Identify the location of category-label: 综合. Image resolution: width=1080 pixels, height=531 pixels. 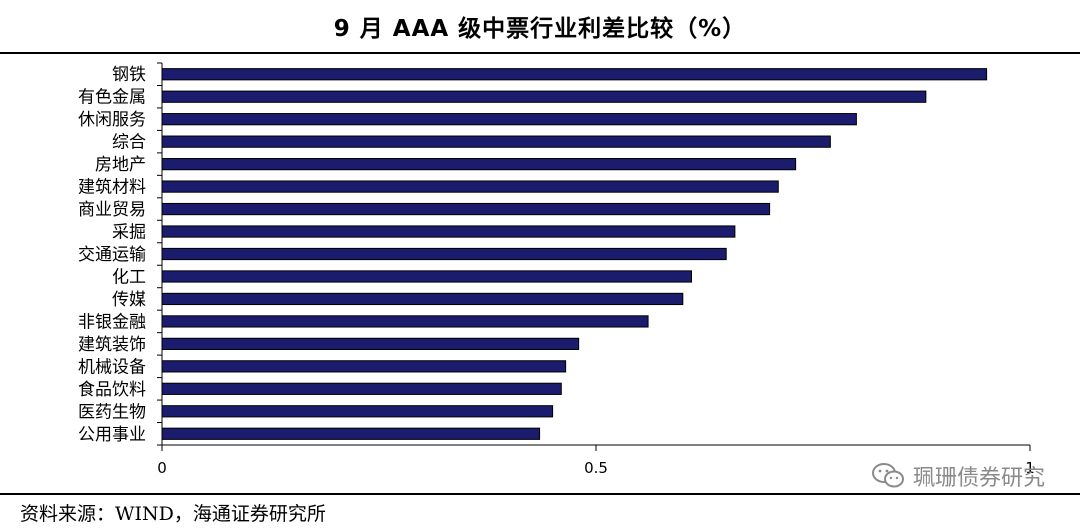
(129, 143).